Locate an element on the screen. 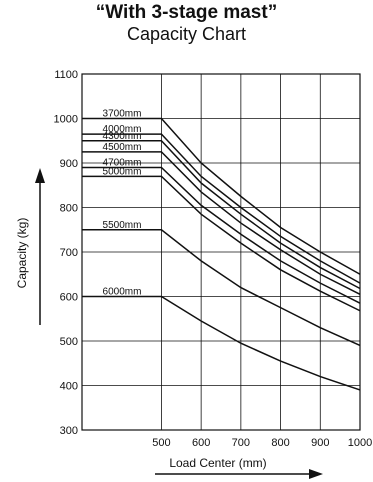 This screenshot has height=482, width=373. chart-title: “With 3-stage mast” is located at coordinates (186, 12).